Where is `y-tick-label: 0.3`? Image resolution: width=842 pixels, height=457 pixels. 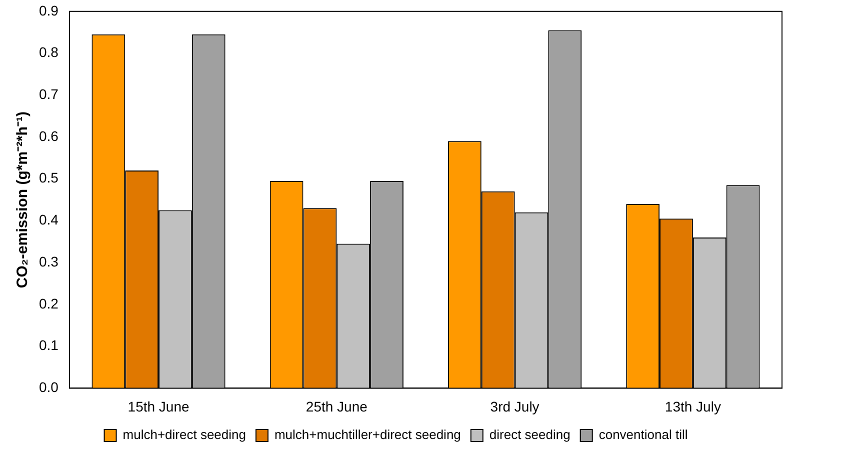
y-tick-label: 0.3 is located at coordinates (48, 261).